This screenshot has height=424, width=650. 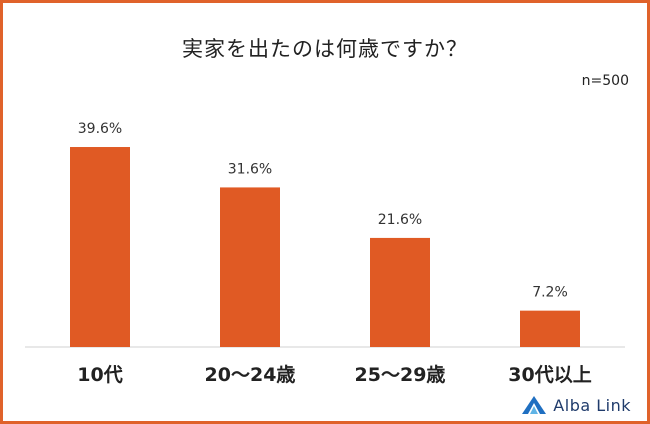 What do you see at coordinates (605, 81) in the screenshot?
I see `sample-size-note: n=500` at bounding box center [605, 81].